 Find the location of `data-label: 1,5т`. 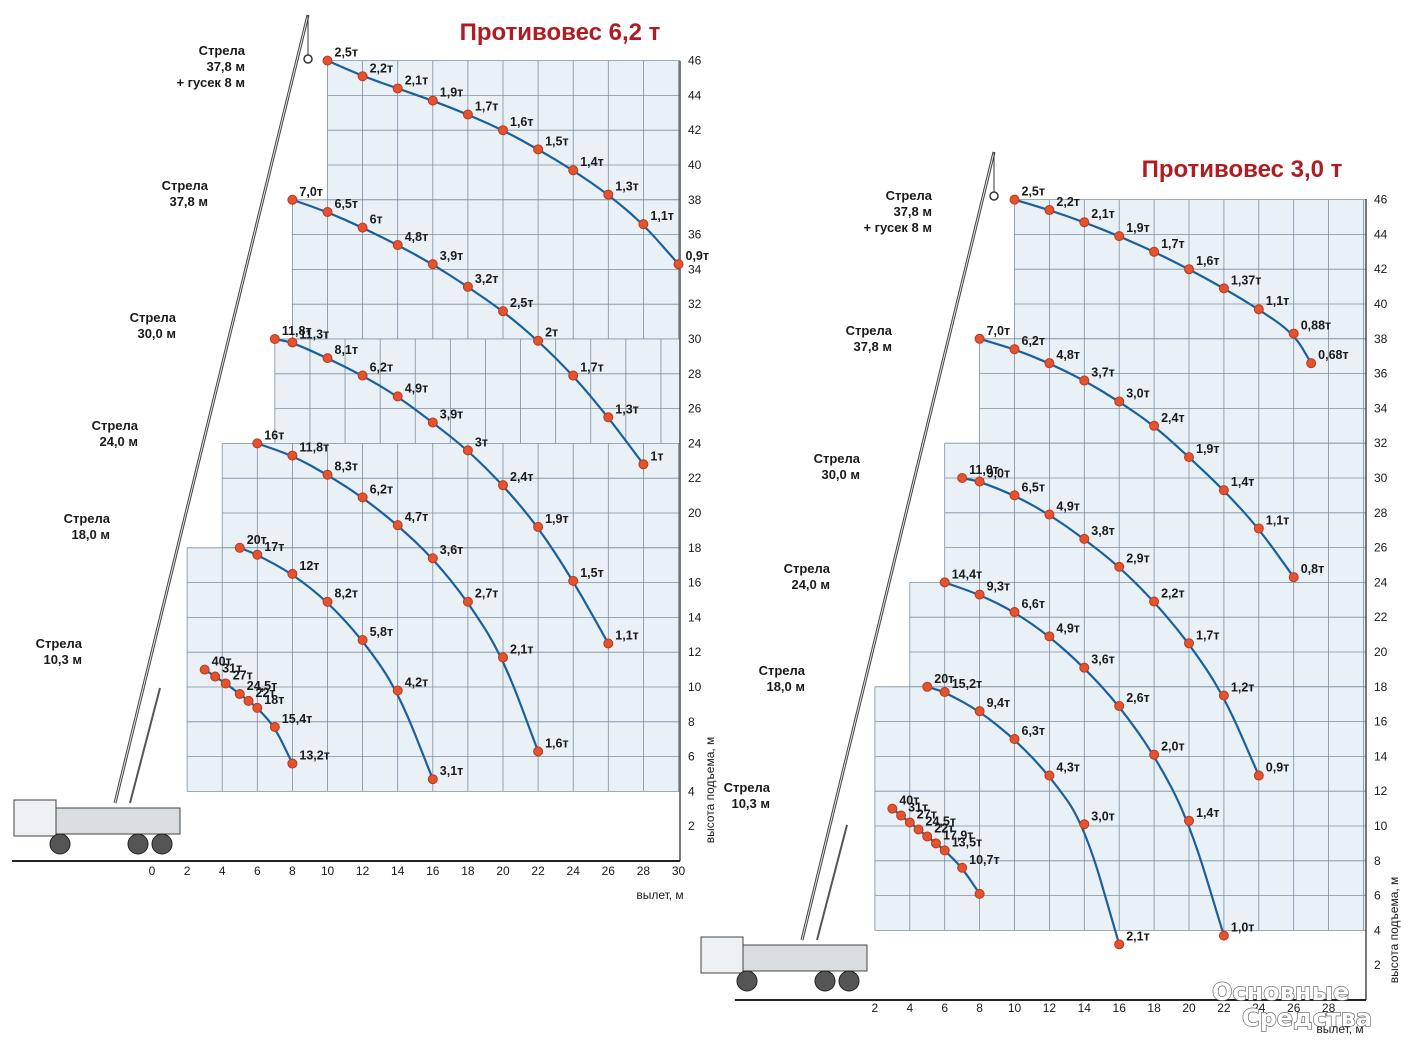

data-label: 1,5т is located at coordinates (557, 141).